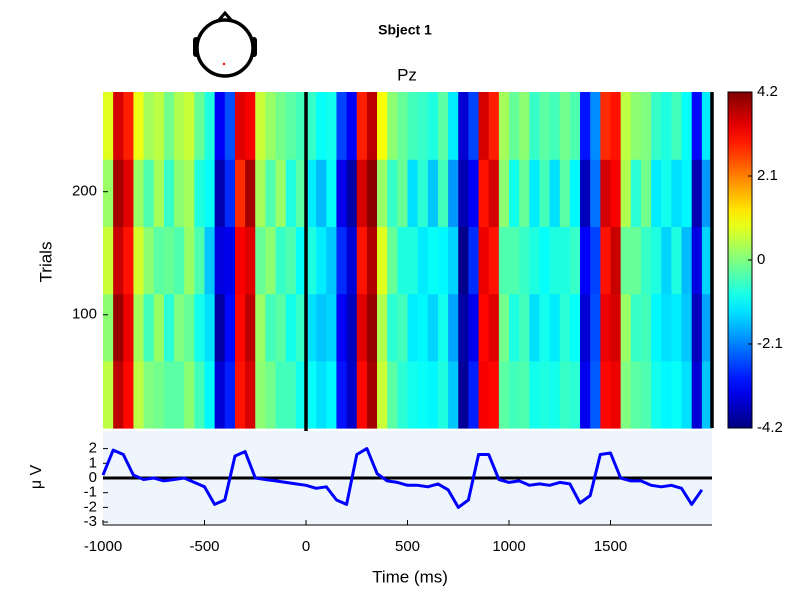 Image resolution: width=787 pixels, height=591 pixels. What do you see at coordinates (407, 546) in the screenshot?
I see `x-tick-label: 500` at bounding box center [407, 546].